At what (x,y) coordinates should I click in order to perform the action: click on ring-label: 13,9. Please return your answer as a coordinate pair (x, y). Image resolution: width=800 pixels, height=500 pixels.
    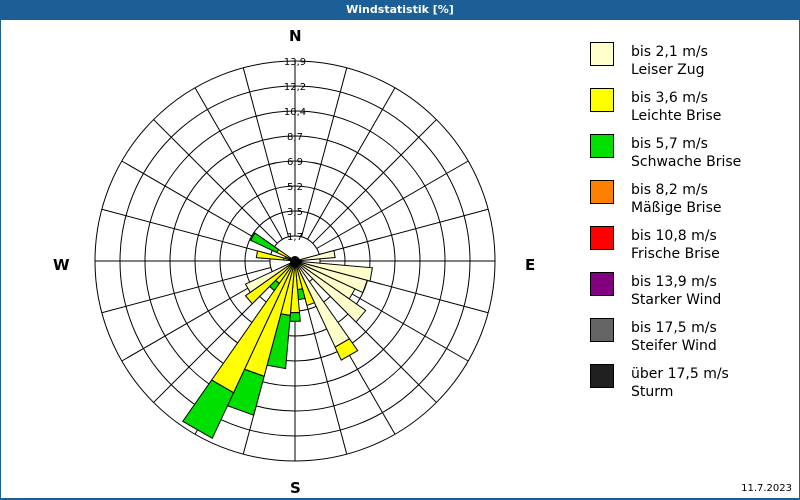
    Looking at the image, I should click on (295, 62).